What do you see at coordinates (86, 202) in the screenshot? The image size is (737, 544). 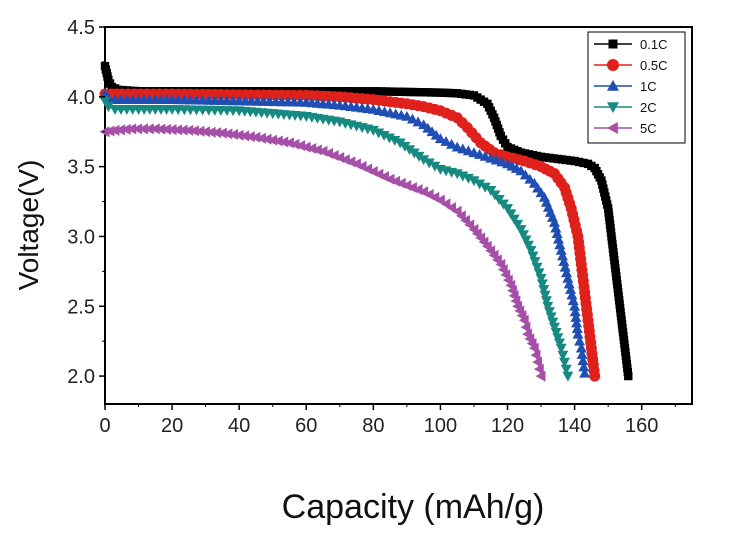 I see `y-axis-ticks: 2.0 2.5 3.0 3.5 4.0 4.5` at bounding box center [86, 202].